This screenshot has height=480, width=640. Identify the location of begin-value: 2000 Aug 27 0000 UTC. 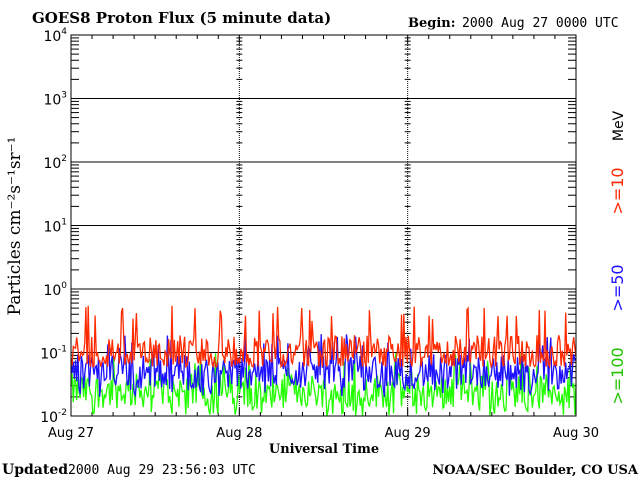
(540, 23).